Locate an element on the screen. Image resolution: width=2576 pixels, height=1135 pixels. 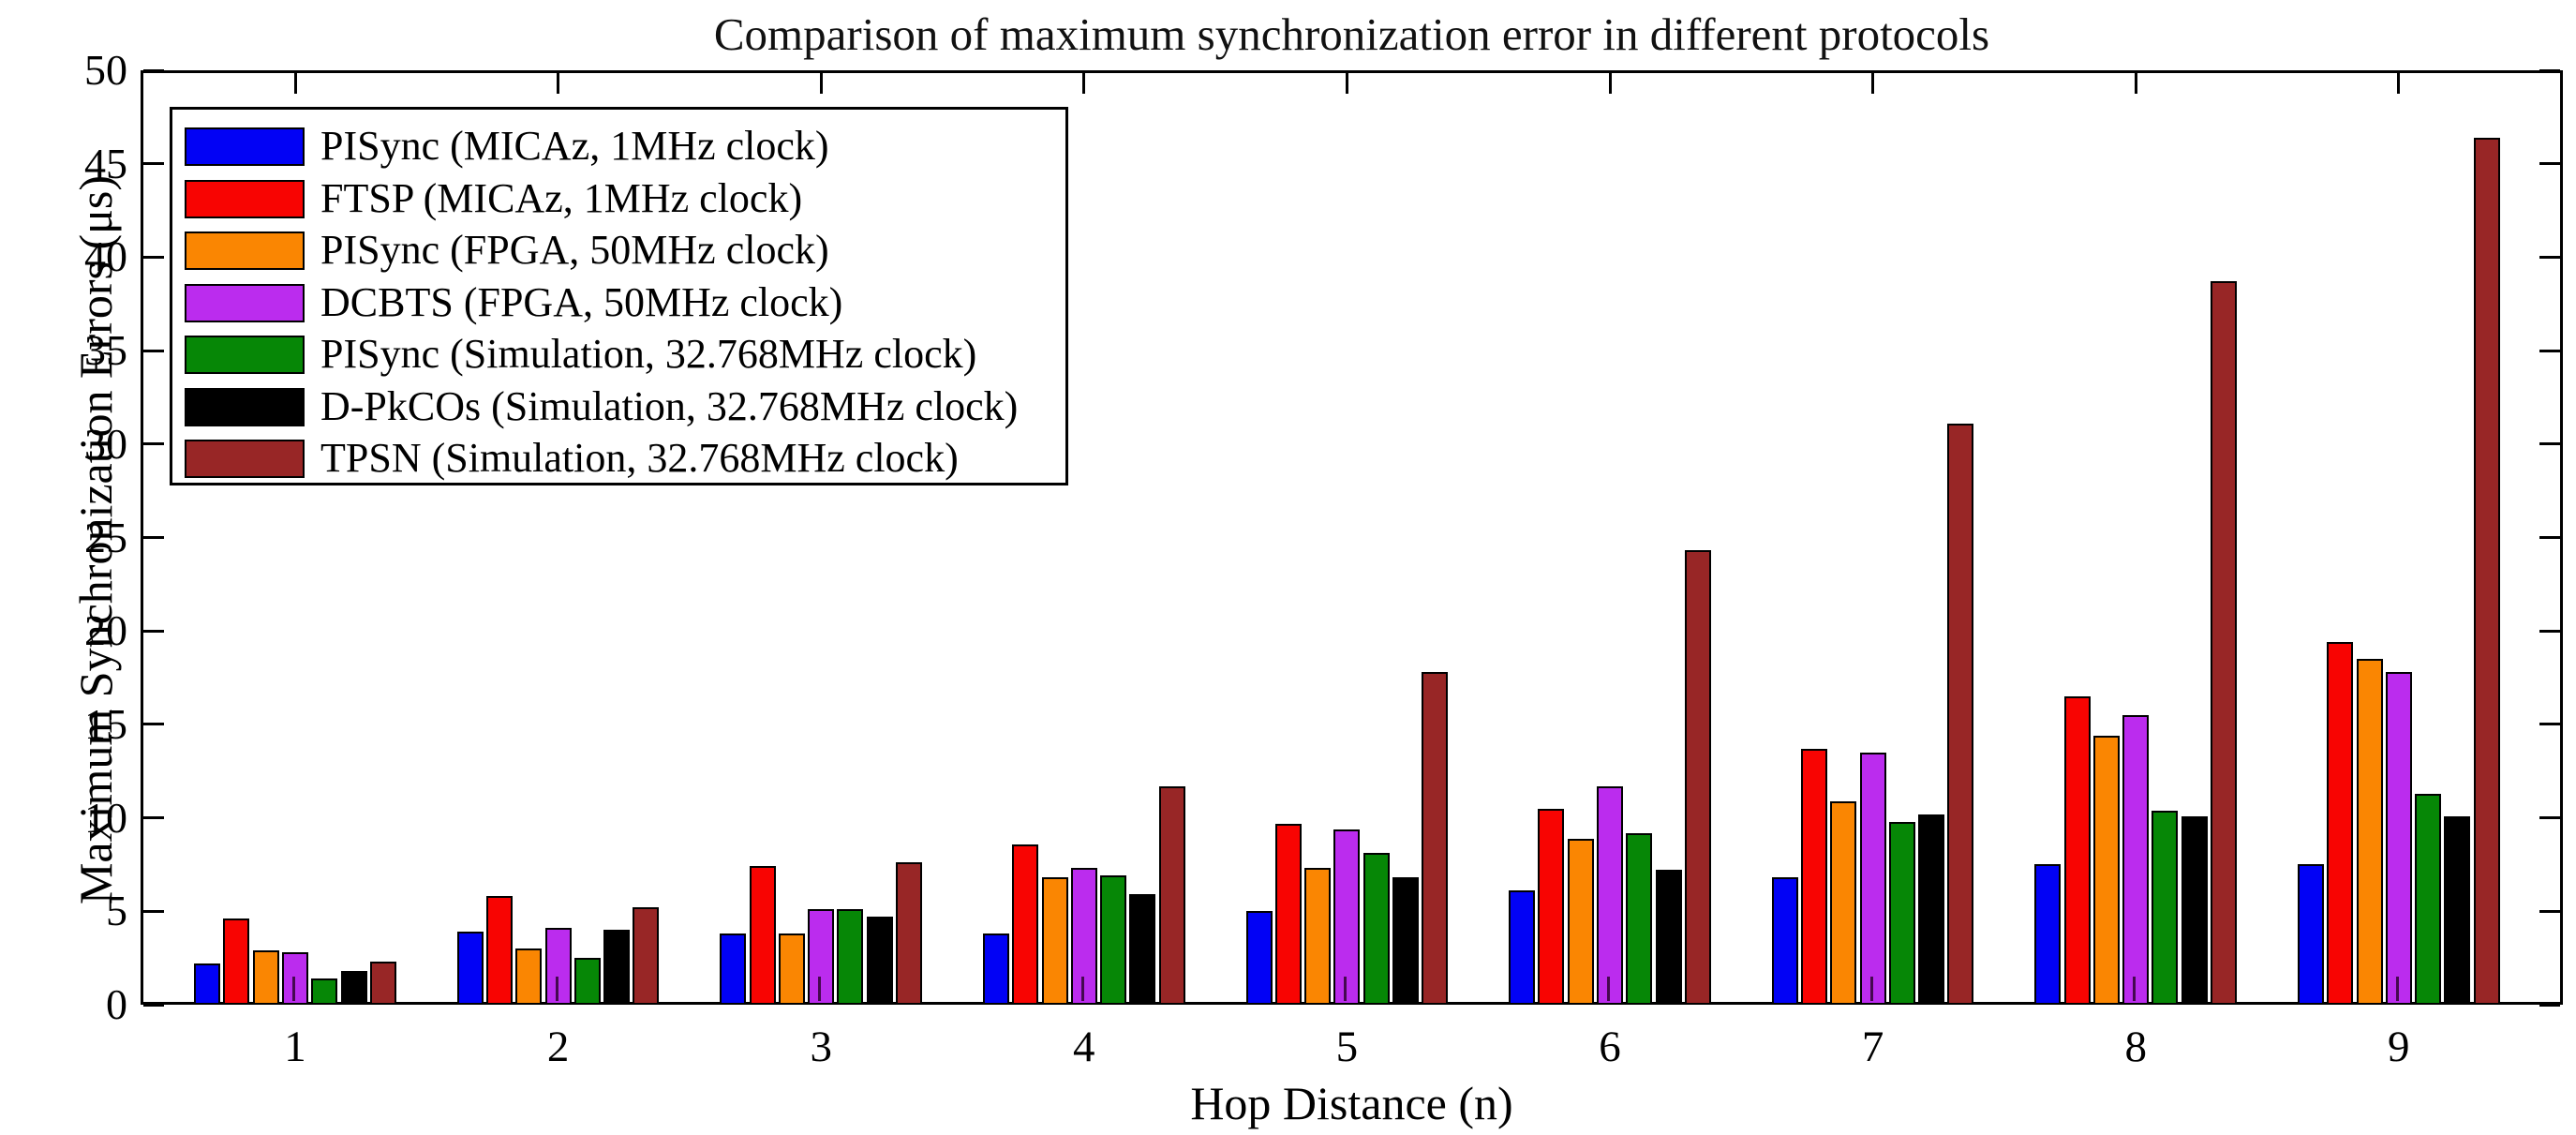
bar-tpsn-sim-hop3 is located at coordinates (909, 933).